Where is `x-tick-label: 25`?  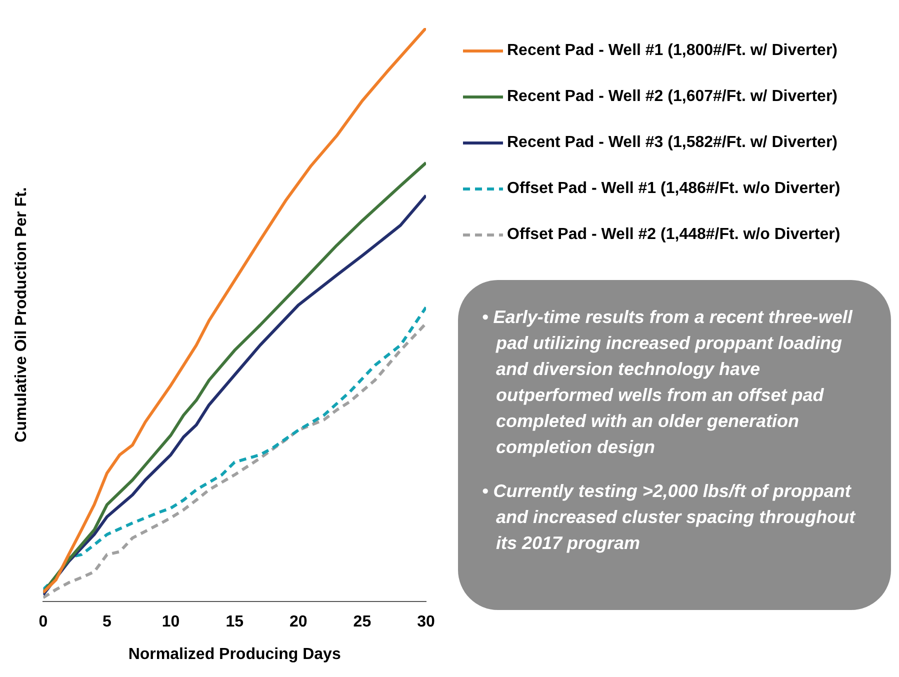
x-tick-label: 25 is located at coordinates (362, 622).